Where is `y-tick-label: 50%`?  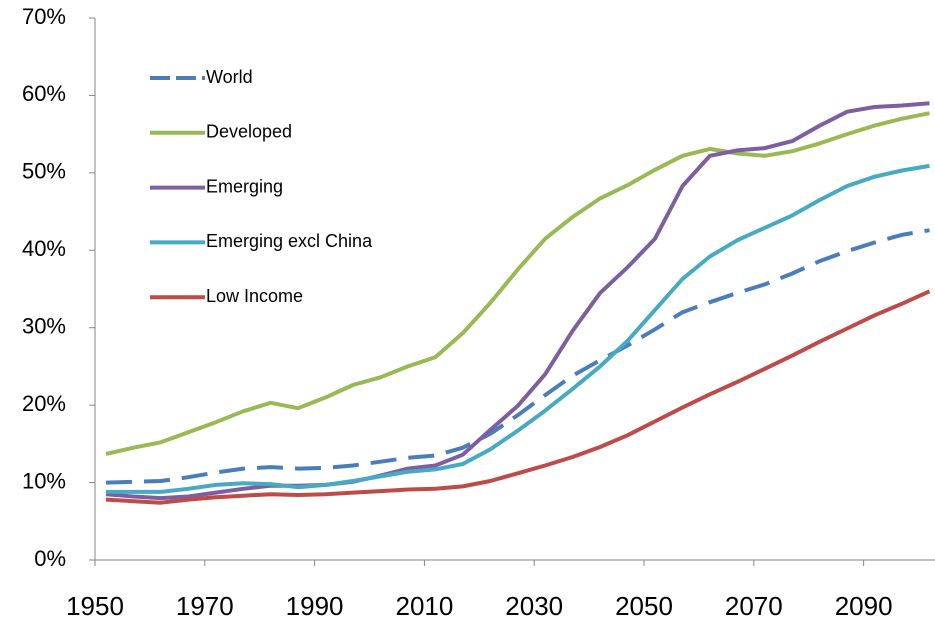 y-tick-label: 50% is located at coordinates (44, 171).